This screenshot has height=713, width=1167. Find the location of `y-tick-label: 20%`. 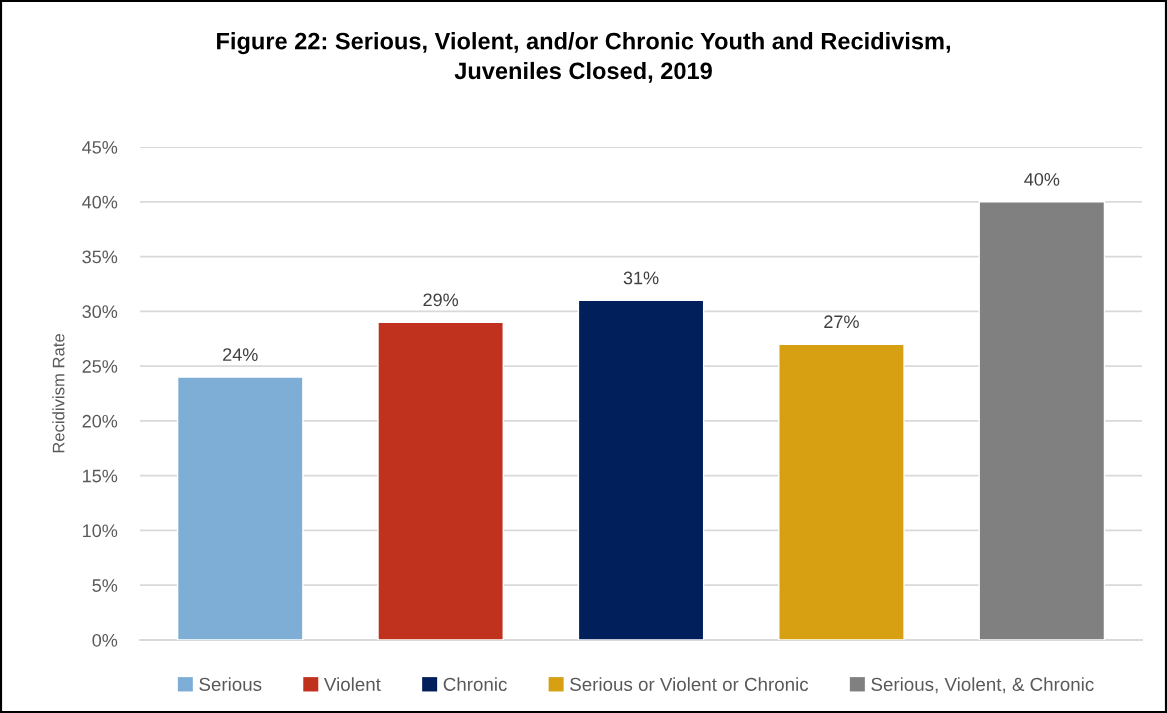

y-tick-label: 20% is located at coordinates (100, 421).